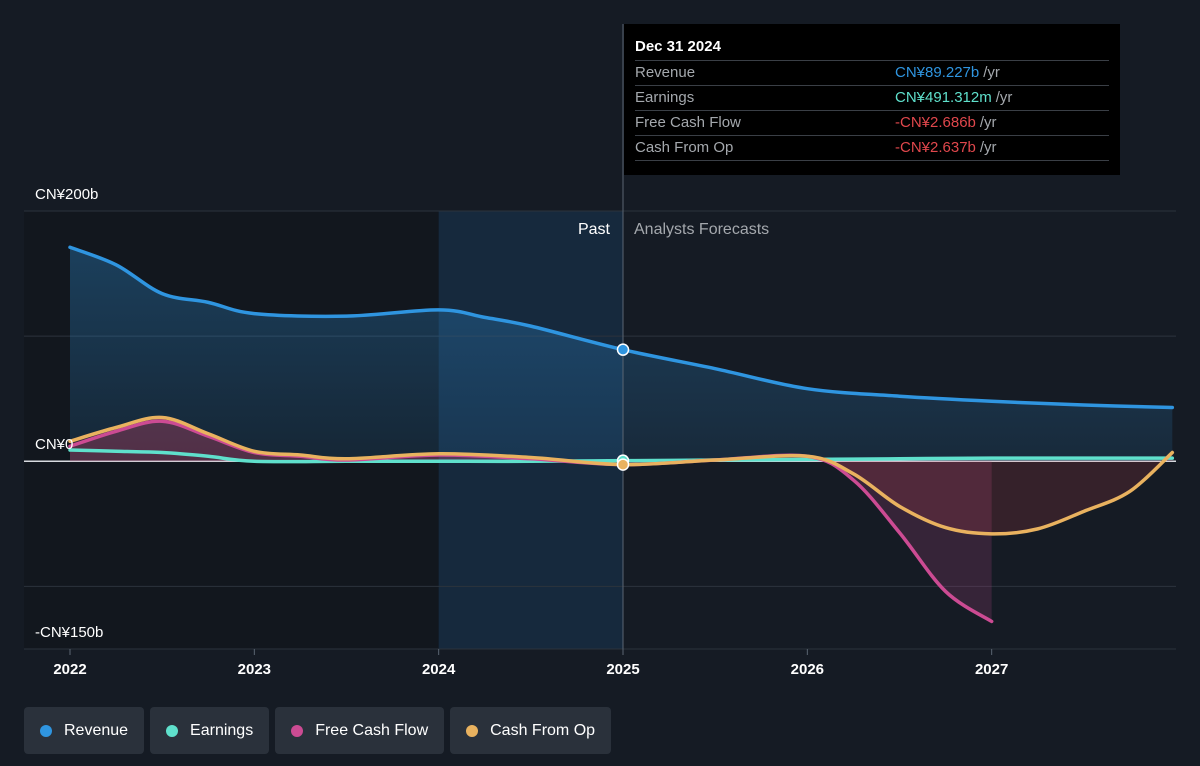 This screenshot has height=766, width=1200. I want to click on tooltip-row-value: -CN¥2.686b, so click(935, 122).